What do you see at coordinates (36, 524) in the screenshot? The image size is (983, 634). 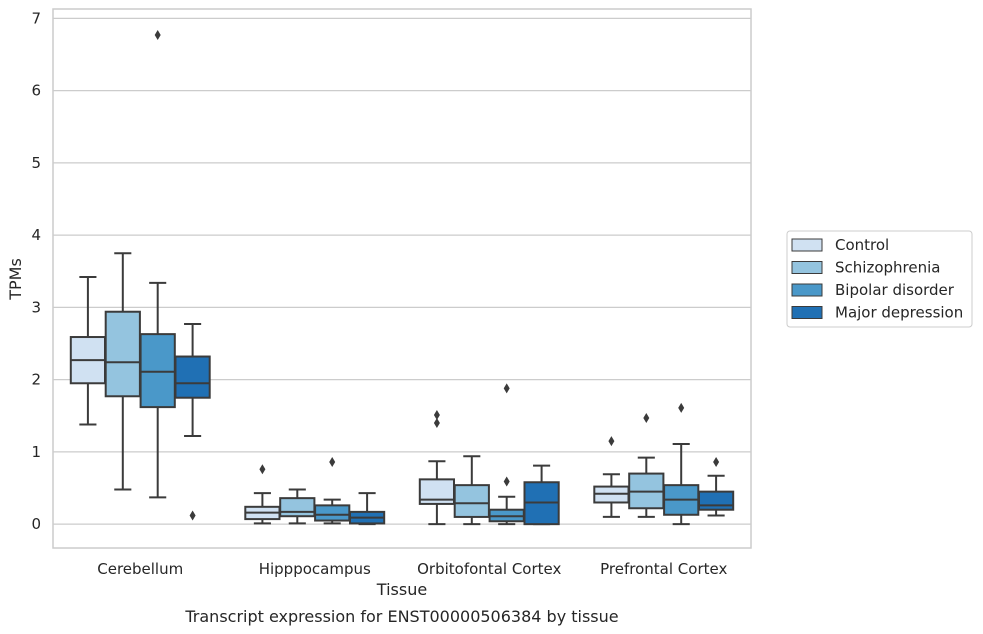 I see `y-tick-label: 0` at bounding box center [36, 524].